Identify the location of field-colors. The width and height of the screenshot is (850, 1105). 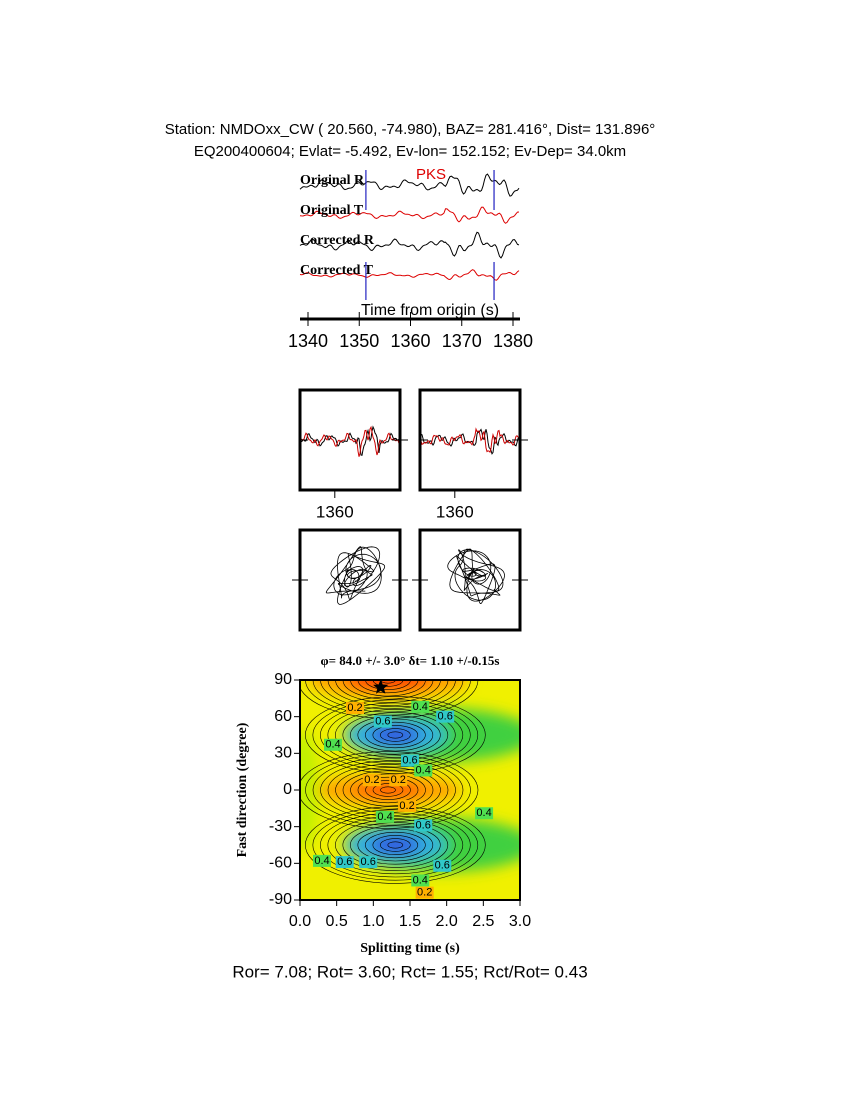
(410, 776).